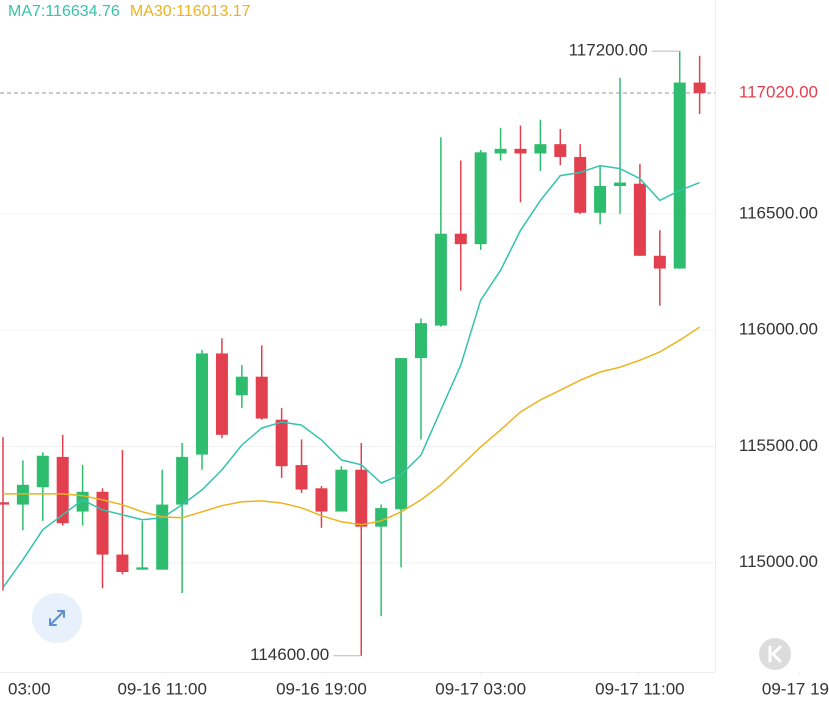 The height and width of the screenshot is (703, 829). Describe the element at coordinates (608, 50) in the screenshot. I see `extreme-label: 117200.00` at that location.